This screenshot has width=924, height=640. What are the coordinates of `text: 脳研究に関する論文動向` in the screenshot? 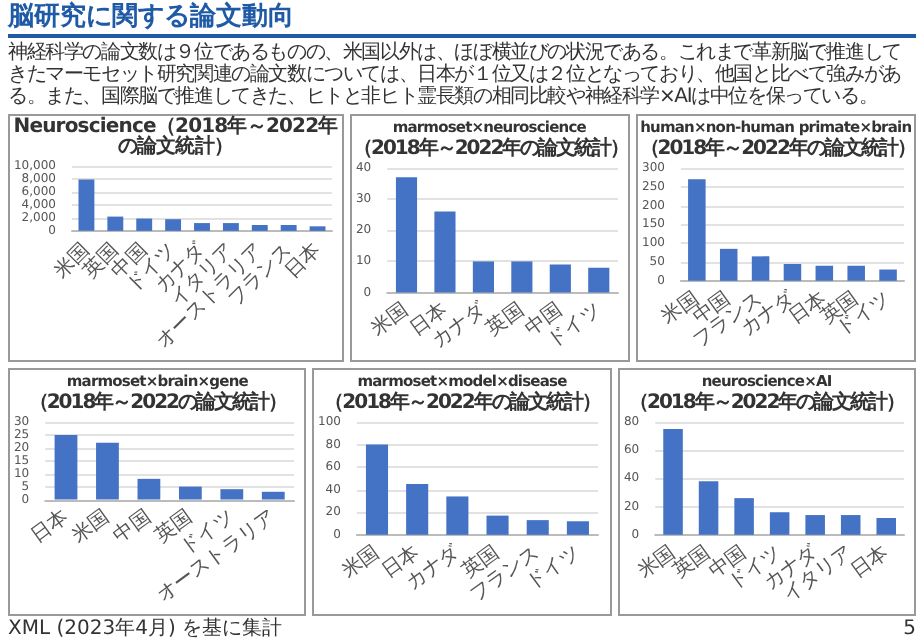 It's located at (462, 20).